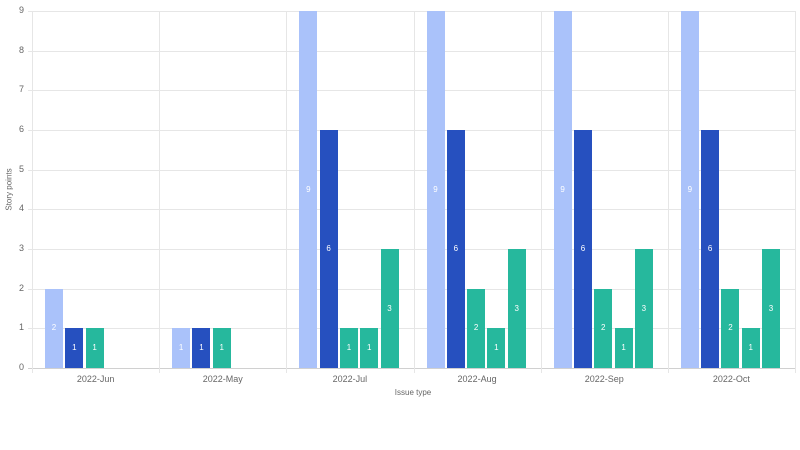 The height and width of the screenshot is (450, 800). Describe the element at coordinates (21, 367) in the screenshot. I see `y-tick-label: 0` at that location.